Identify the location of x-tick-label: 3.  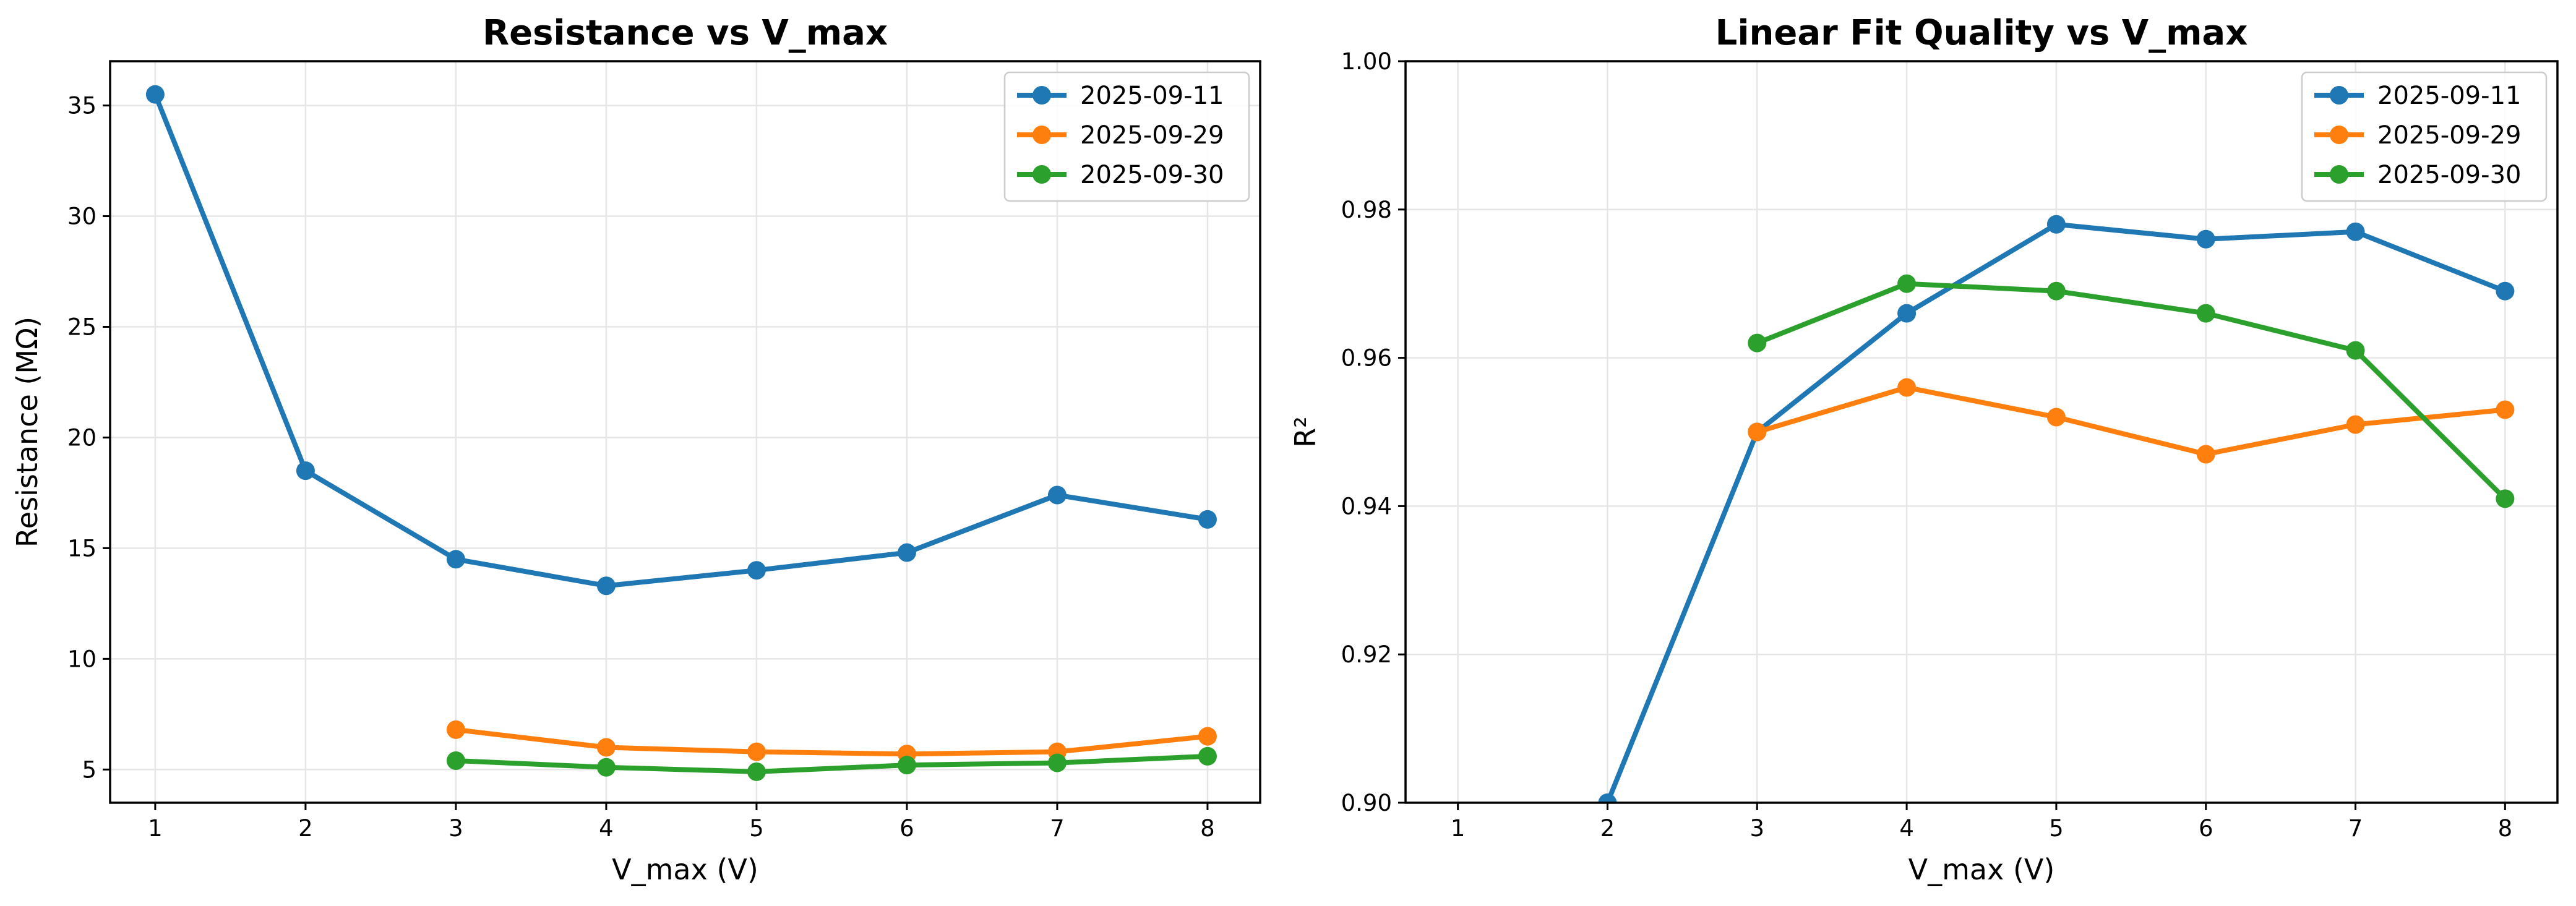
(456, 828).